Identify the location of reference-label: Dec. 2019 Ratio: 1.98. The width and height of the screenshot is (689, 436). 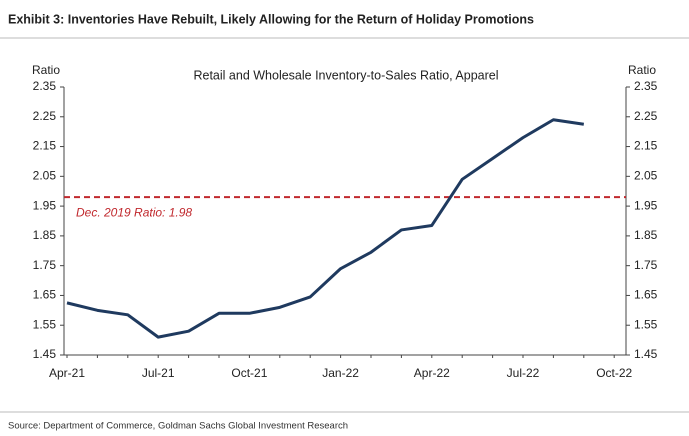
(134, 212).